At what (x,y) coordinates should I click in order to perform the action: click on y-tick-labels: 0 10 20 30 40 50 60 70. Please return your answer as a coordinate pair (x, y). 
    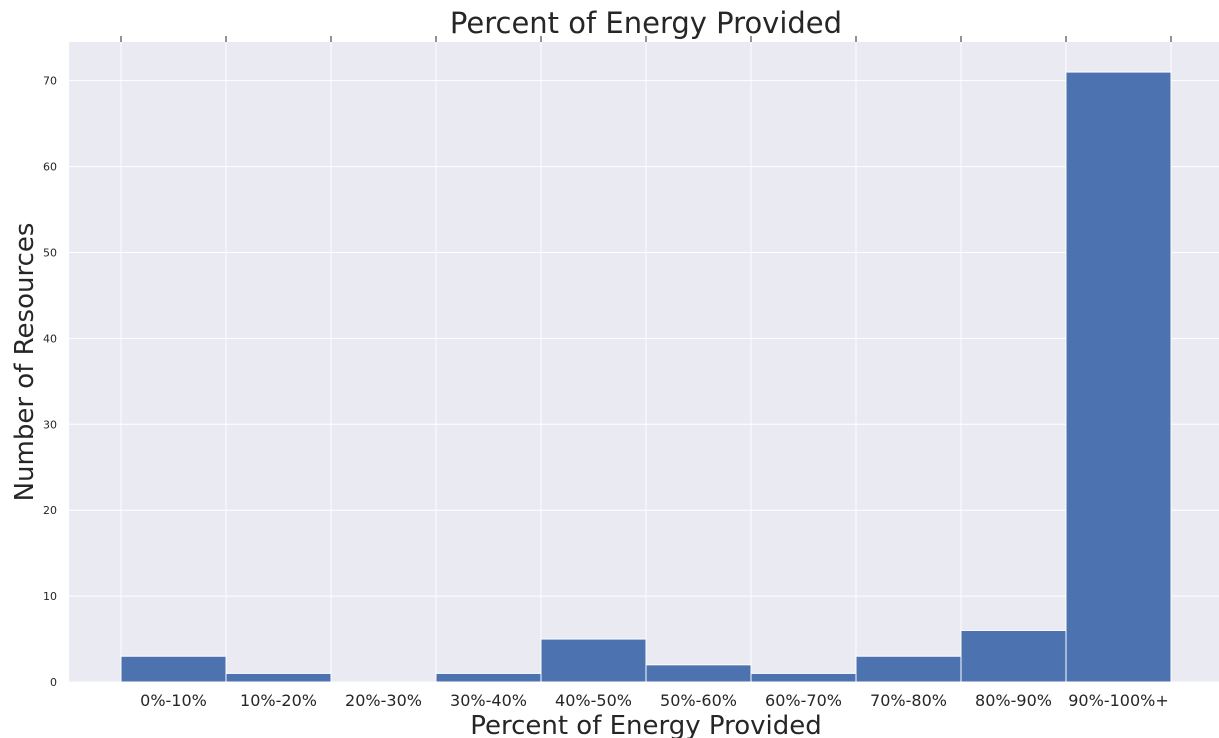
    Looking at the image, I should click on (50, 382).